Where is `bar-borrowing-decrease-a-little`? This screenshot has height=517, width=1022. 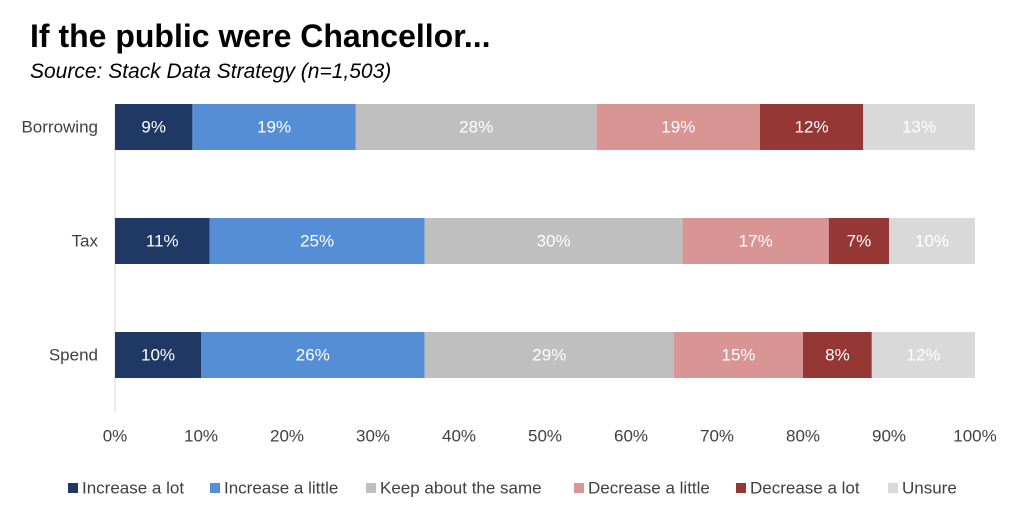
bar-borrowing-decrease-a-little is located at coordinates (678, 127).